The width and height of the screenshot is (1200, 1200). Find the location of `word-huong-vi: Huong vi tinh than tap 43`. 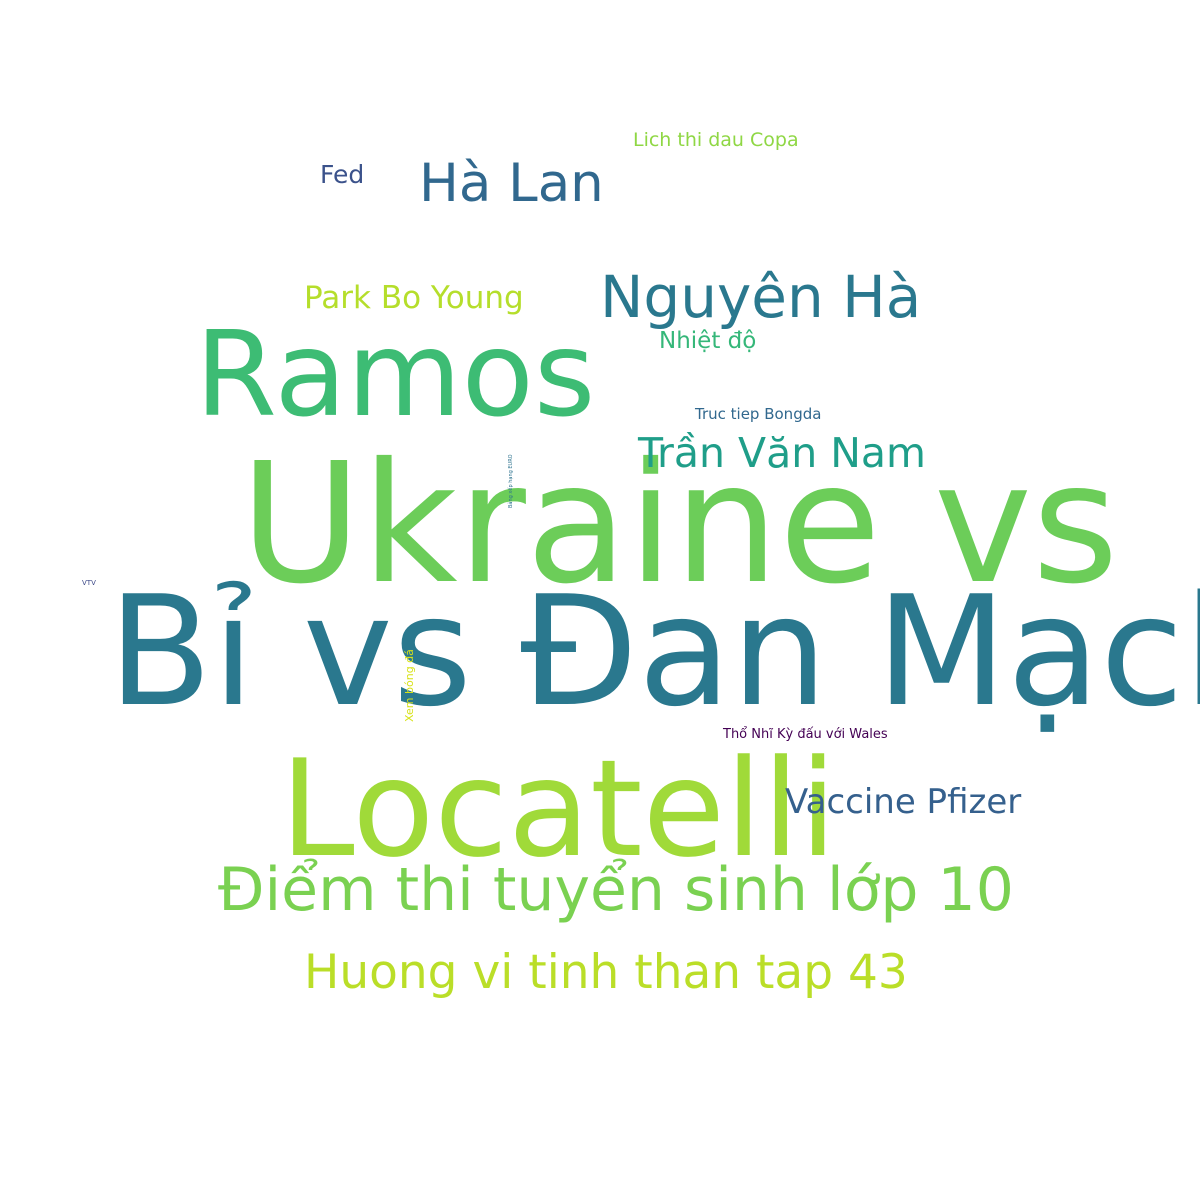

word-huong-vi: Huong vi tinh than tap 43 is located at coordinates (606, 972).